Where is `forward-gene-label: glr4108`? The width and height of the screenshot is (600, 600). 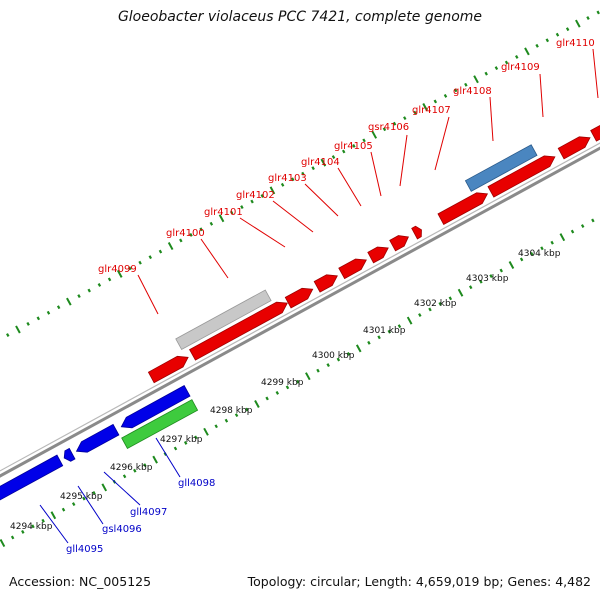 forward-gene-label: glr4108 is located at coordinates (472, 91).